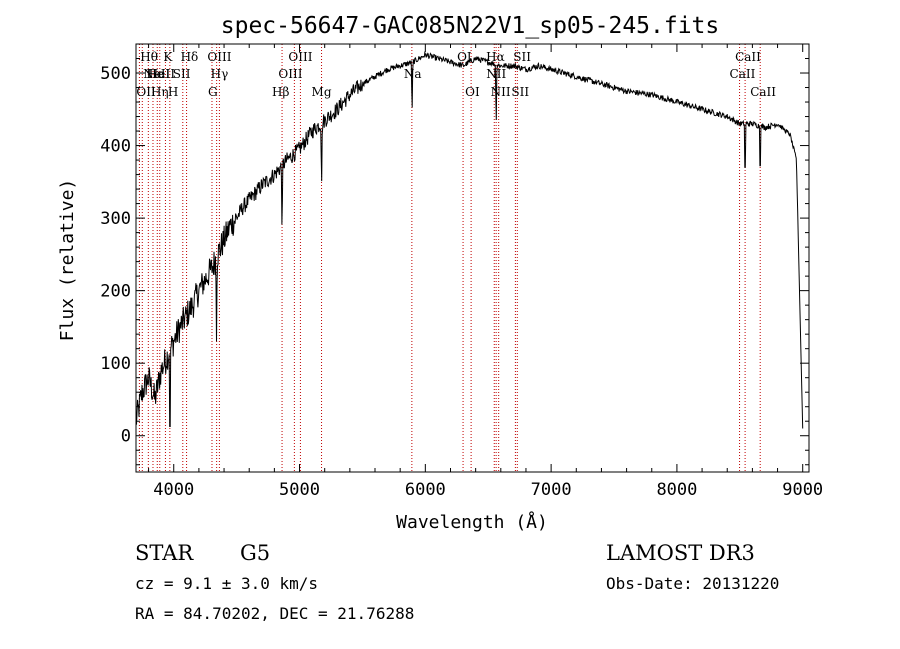  I want to click on spectral-line-label: Hα, so click(495, 57).